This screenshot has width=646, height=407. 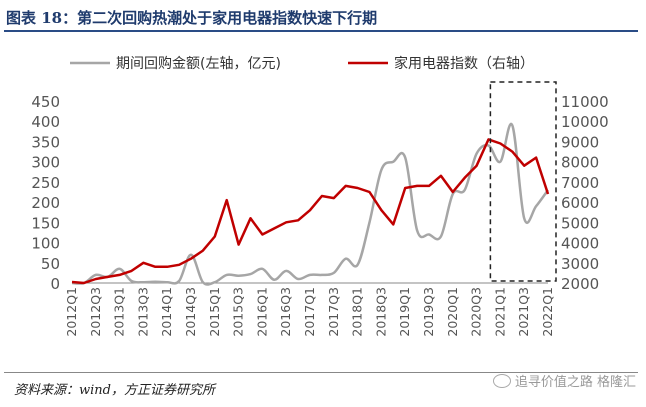 I want to click on x-tick-label: 2015Q1, so click(x=214, y=312).